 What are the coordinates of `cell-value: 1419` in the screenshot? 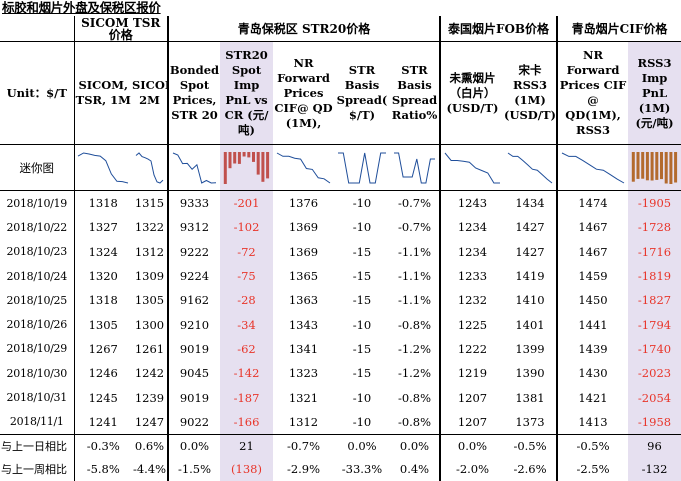 It's located at (530, 276).